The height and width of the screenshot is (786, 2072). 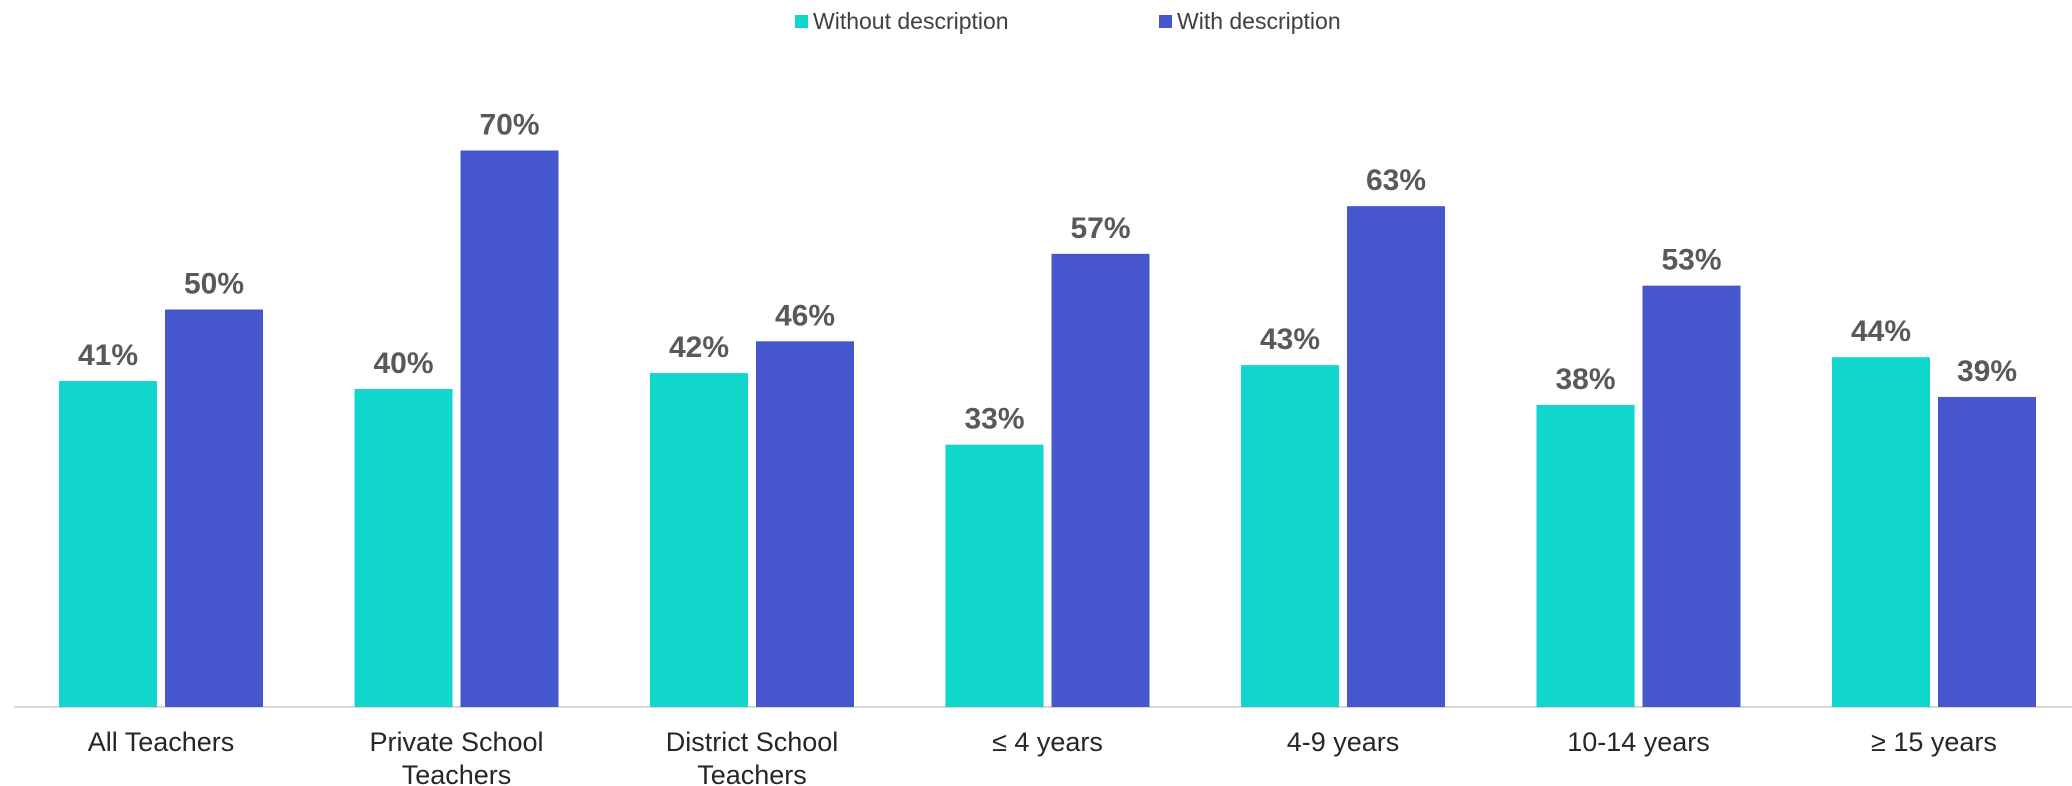 I want to click on category-label-6: ≥ 15 years, so click(x=1934, y=742).